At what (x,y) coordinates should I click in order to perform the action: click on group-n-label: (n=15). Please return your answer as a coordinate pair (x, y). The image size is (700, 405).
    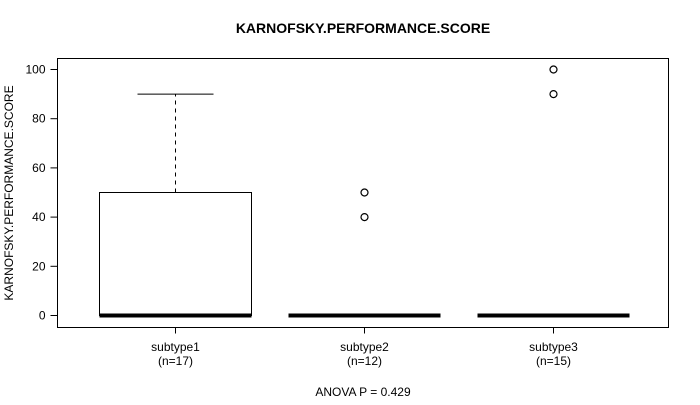
    Looking at the image, I should click on (553, 361).